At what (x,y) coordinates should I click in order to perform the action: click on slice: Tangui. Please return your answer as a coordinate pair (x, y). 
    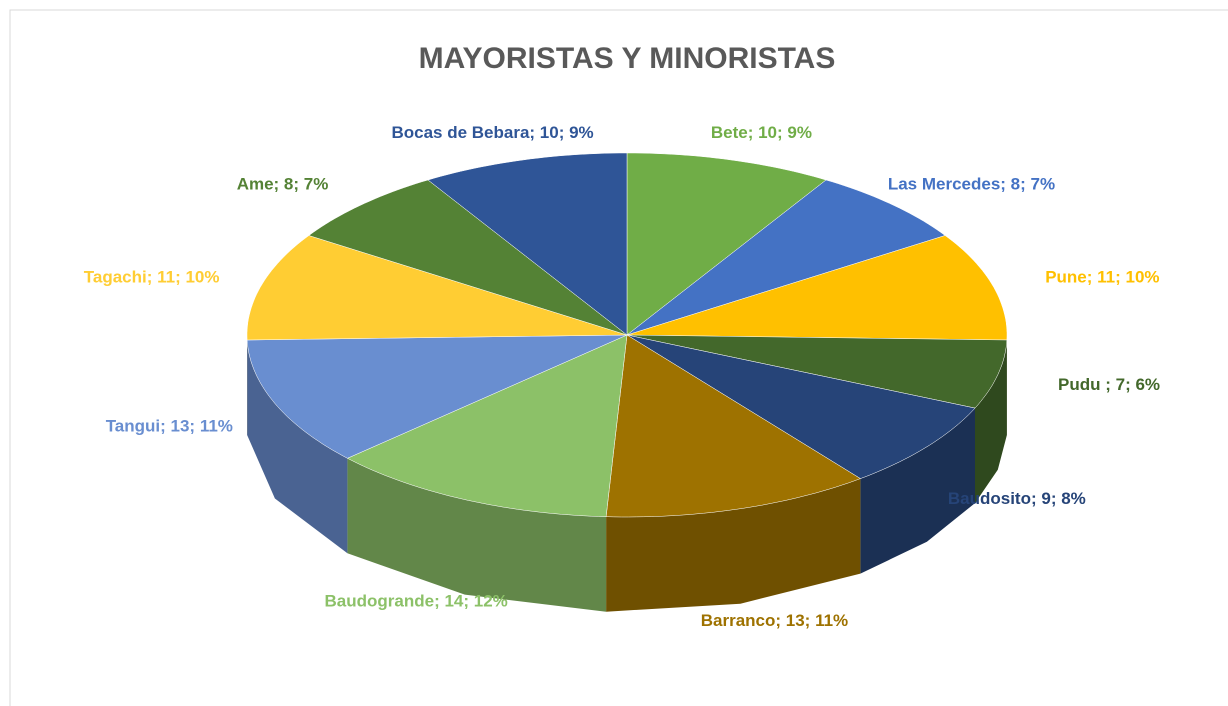
    Looking at the image, I should click on (437, 396).